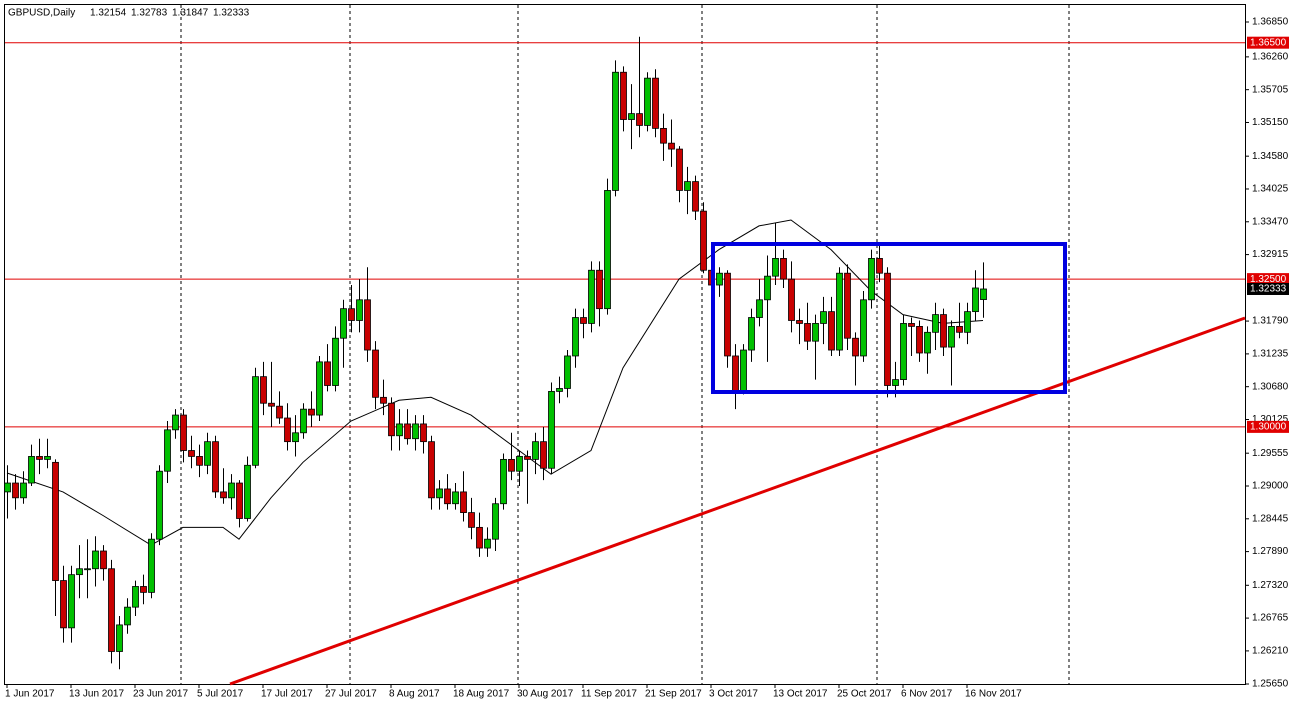  What do you see at coordinates (1270, 453) in the screenshot?
I see `y-tick-label: 1.29555` at bounding box center [1270, 453].